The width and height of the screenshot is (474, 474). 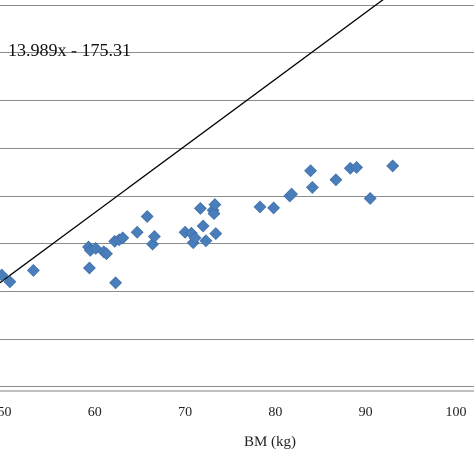 I want to click on trendline-equation: 13.989x - 175.31, so click(x=69, y=50).